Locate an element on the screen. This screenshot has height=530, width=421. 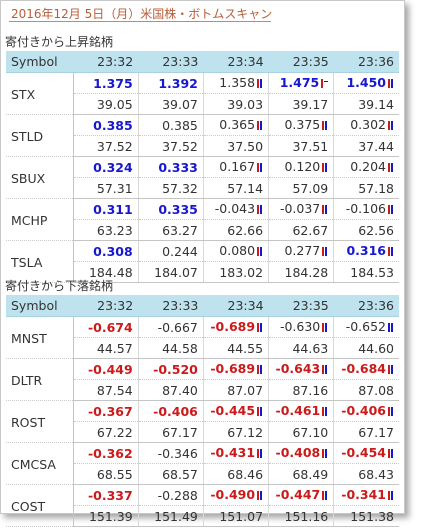
price-cell: 57.32 is located at coordinates (171, 188).